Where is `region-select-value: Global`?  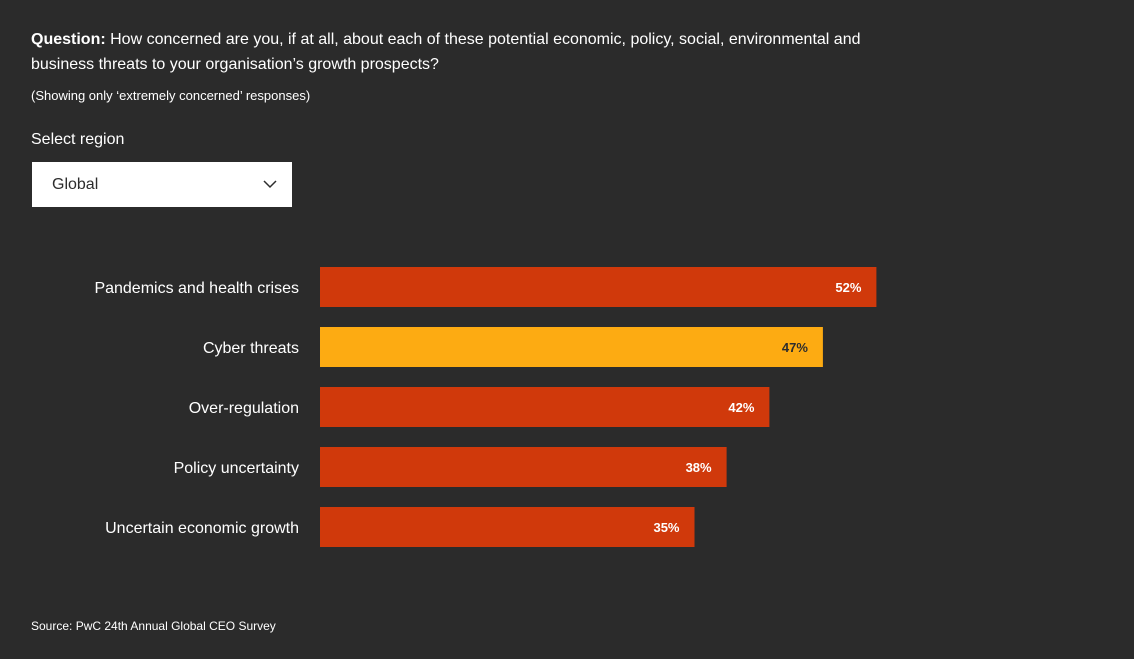 region-select-value: Global is located at coordinates (75, 184).